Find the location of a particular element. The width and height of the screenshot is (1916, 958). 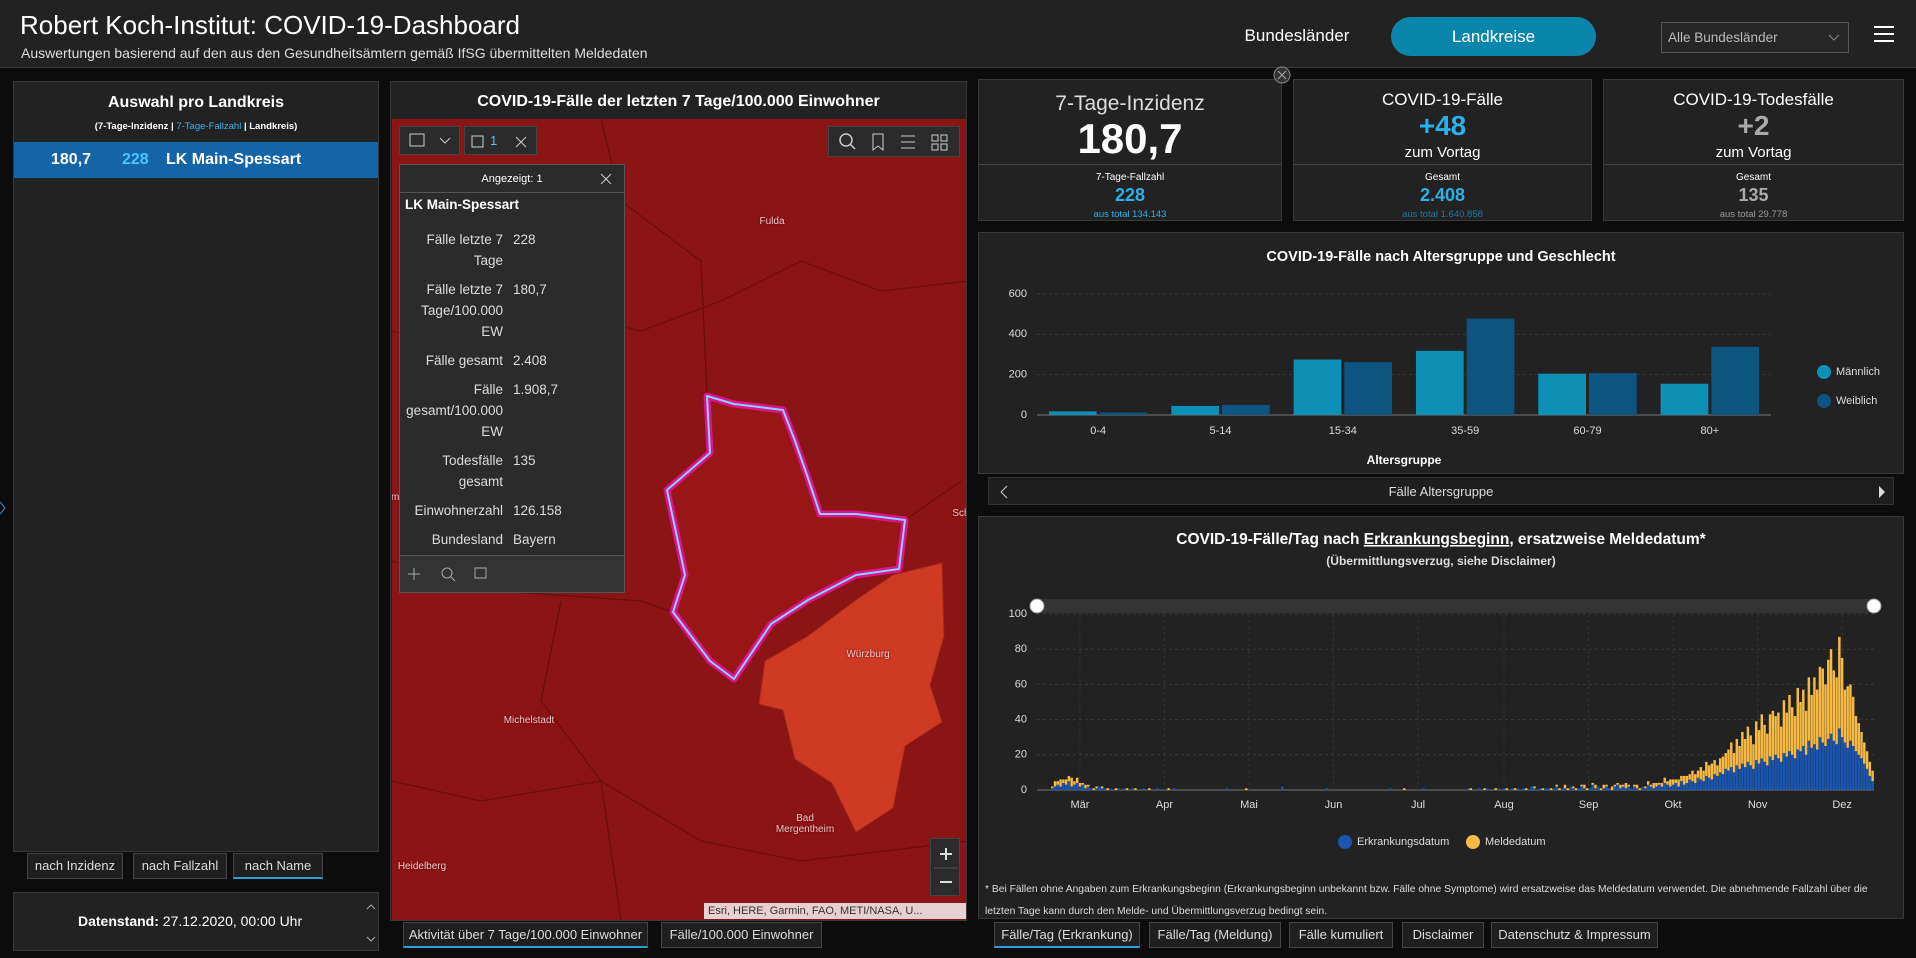

x-tick-label: Mär is located at coordinates (1079, 805).